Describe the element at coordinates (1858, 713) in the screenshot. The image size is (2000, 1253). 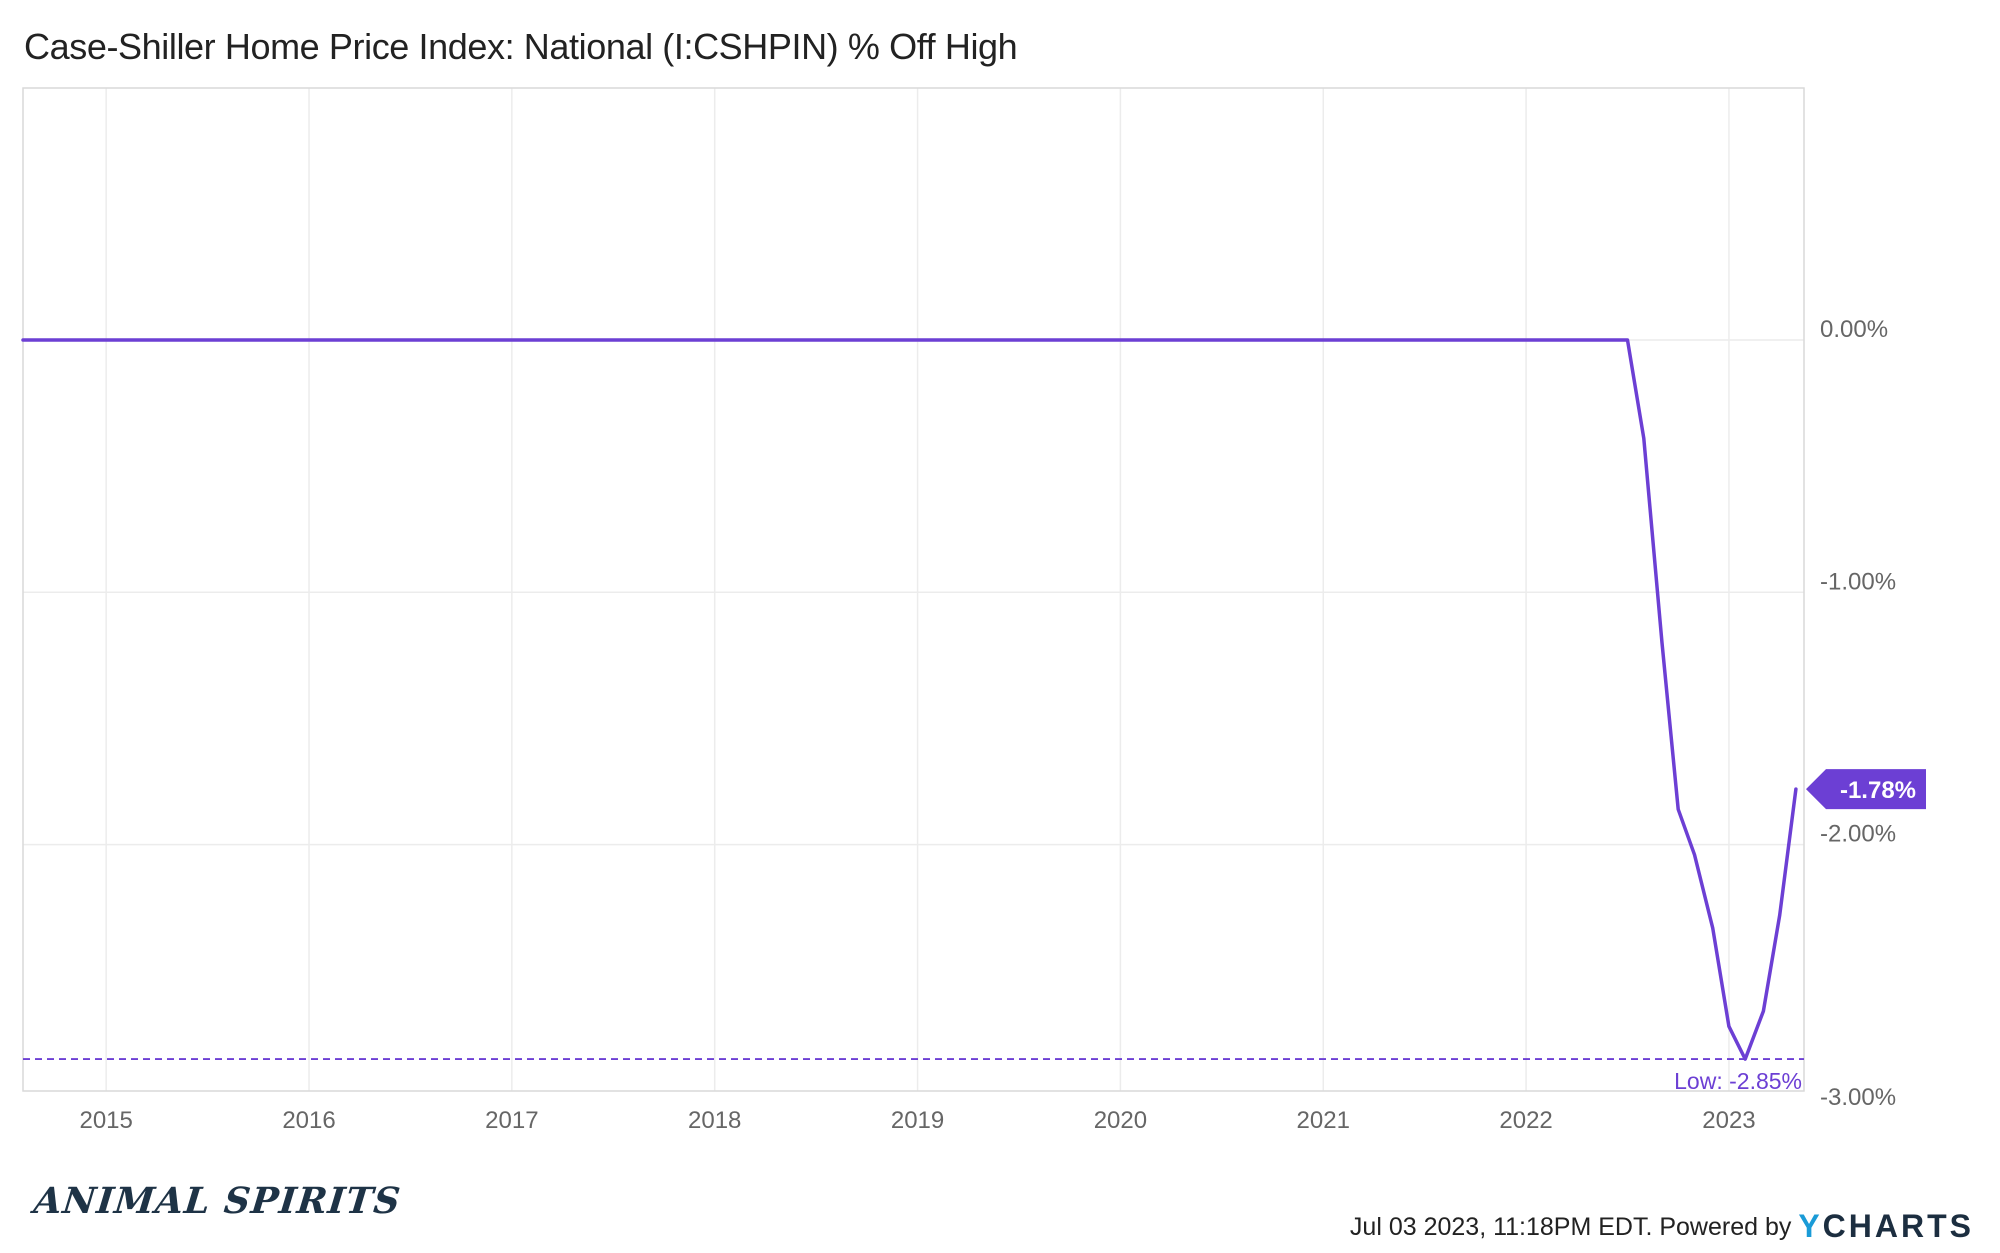
I see `y-axis-ticks: 0.00% -1.00% -2.00% -3.00%` at that location.